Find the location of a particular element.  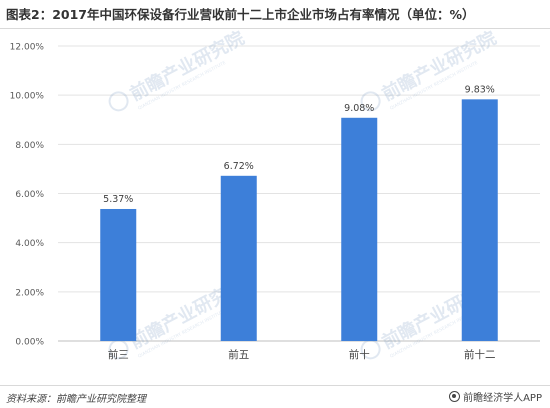

brand-label: 前瞻经济学人APP is located at coordinates (502, 398).